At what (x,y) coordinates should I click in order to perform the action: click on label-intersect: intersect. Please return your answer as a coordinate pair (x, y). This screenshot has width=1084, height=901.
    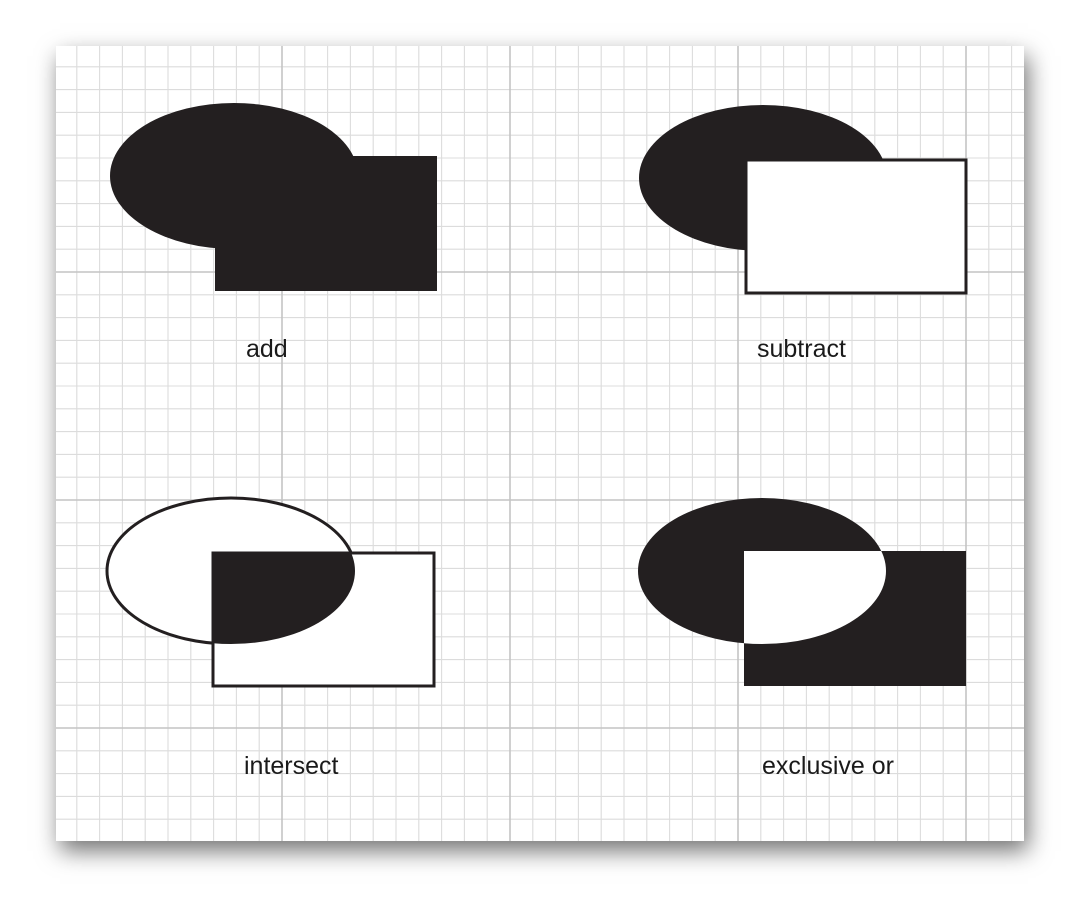
    Looking at the image, I should click on (291, 766).